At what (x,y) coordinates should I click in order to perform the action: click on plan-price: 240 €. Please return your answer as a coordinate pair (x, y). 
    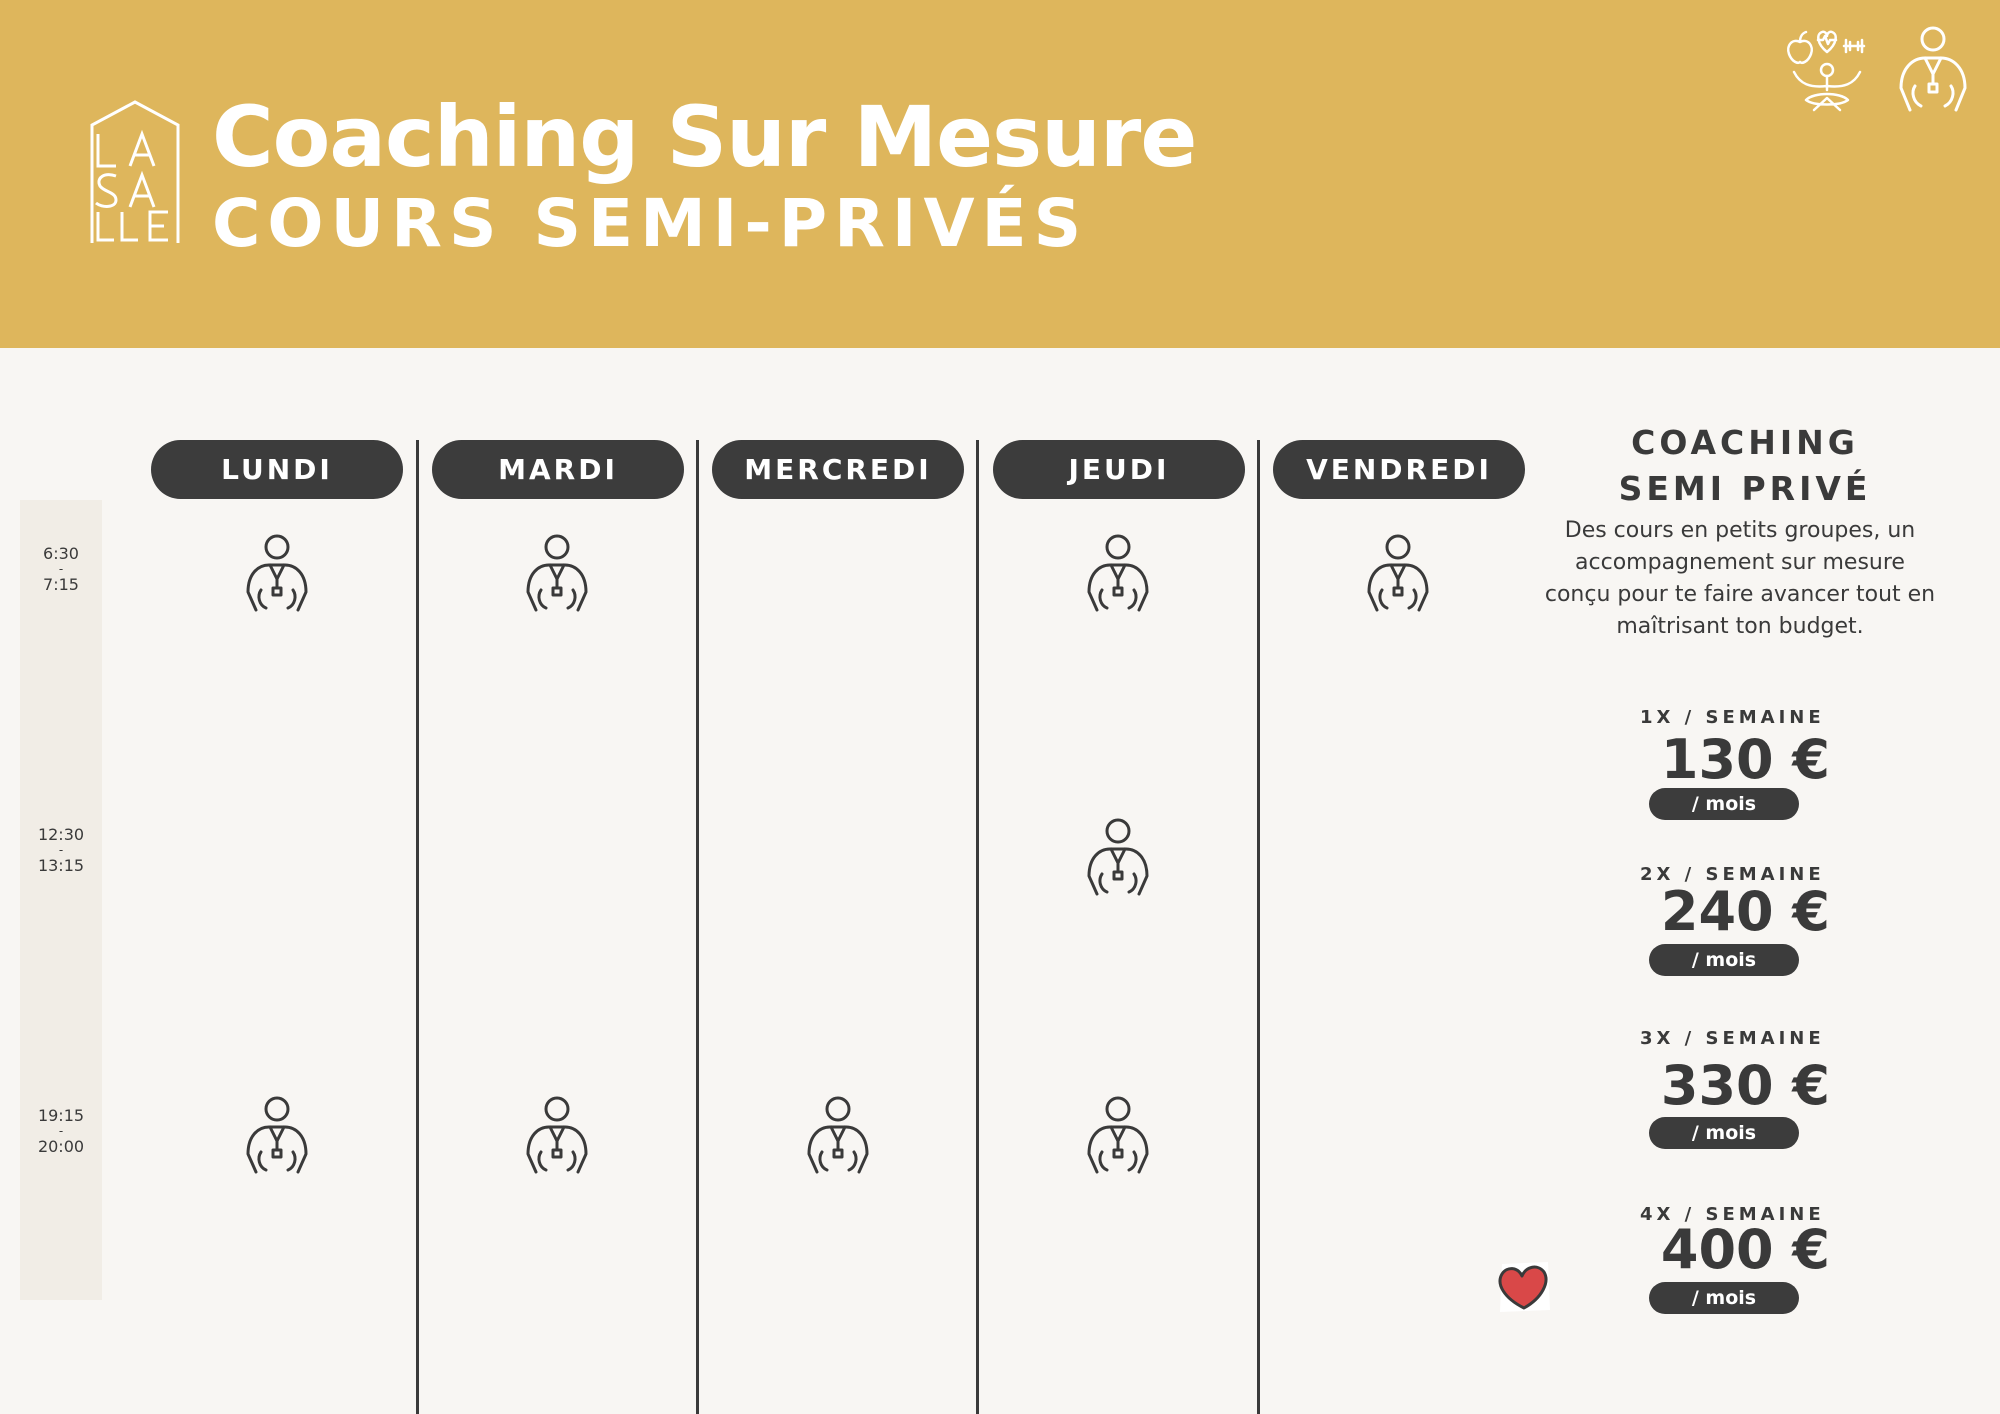
    Looking at the image, I should click on (1745, 911).